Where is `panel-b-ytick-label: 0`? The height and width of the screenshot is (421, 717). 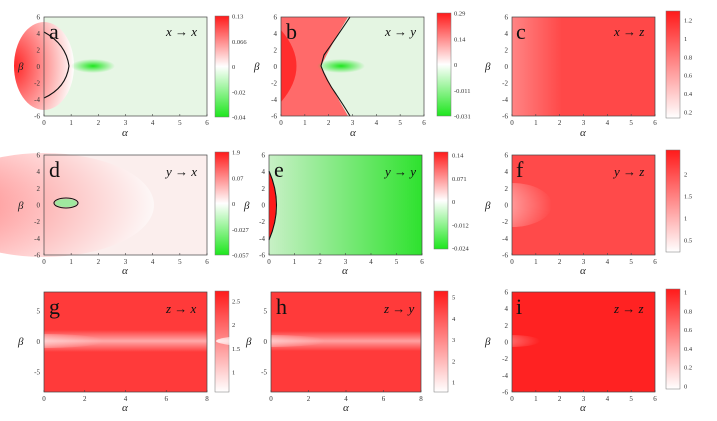 panel-b-ytick-label: 0 is located at coordinates (276, 67).